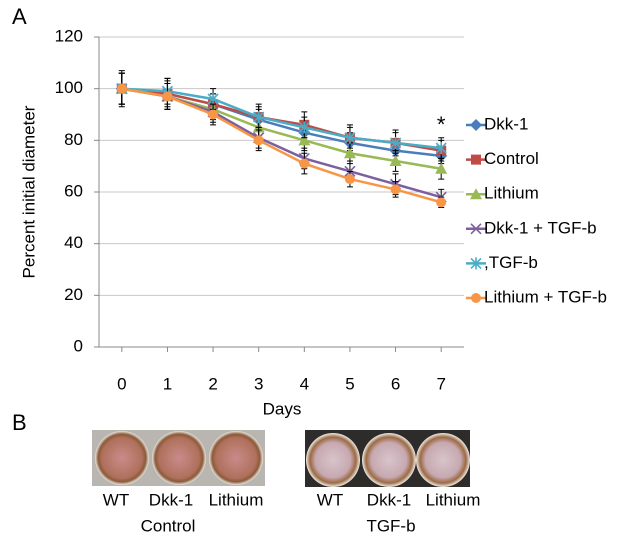  What do you see at coordinates (511, 193) in the screenshot?
I see `legend-label: Lithium` at bounding box center [511, 193].